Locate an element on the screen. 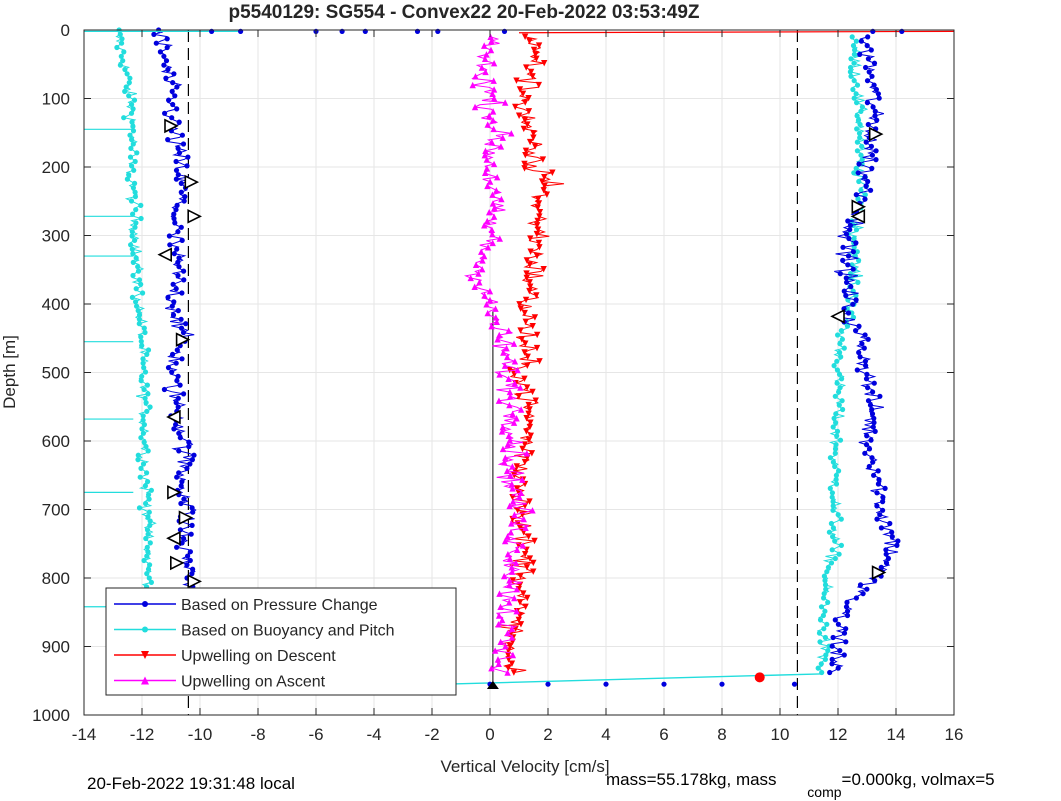 This screenshot has width=1061, height=801. x-tick-label: -8 is located at coordinates (257, 734).